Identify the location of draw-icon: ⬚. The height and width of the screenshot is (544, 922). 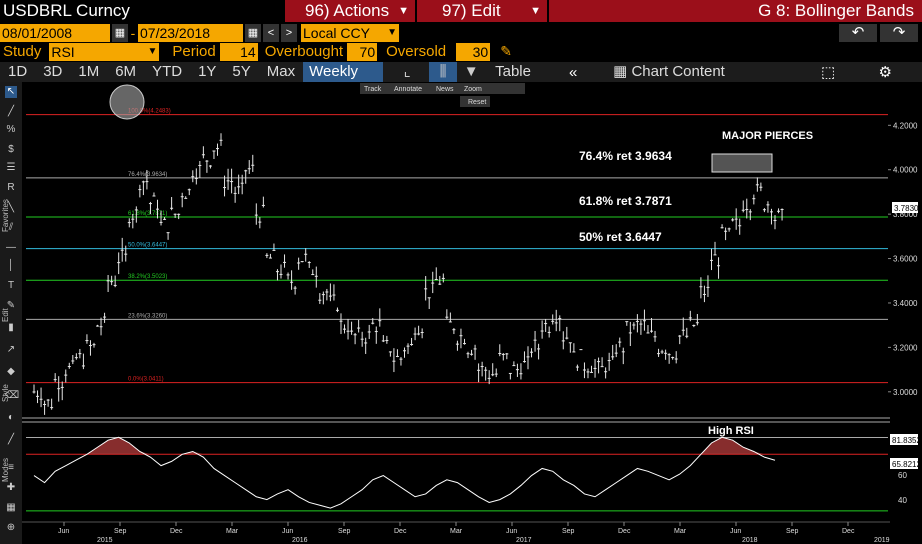
(828, 72).